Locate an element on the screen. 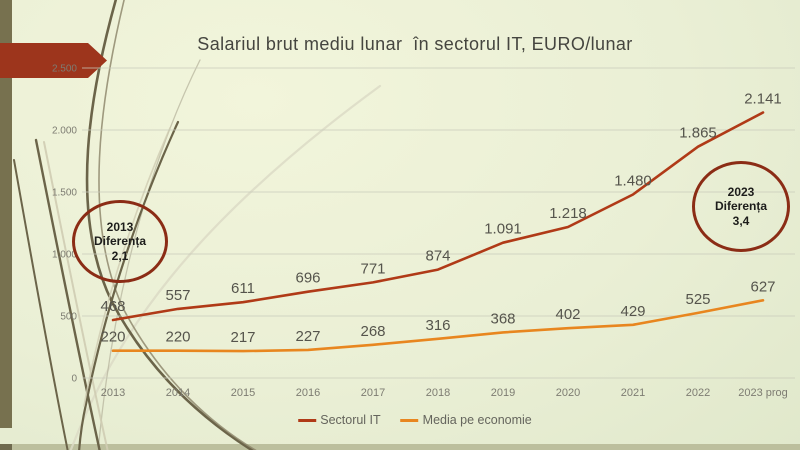 Image resolution: width=800 pixels, height=450 pixels. legend-swatch-media-pe-economie is located at coordinates (409, 420).